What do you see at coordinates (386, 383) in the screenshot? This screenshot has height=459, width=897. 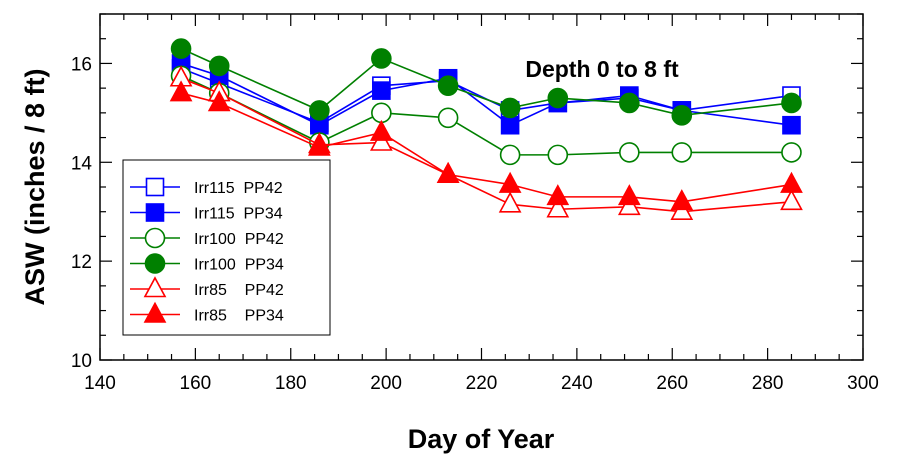 I see `x-tick-label: 200` at bounding box center [386, 383].